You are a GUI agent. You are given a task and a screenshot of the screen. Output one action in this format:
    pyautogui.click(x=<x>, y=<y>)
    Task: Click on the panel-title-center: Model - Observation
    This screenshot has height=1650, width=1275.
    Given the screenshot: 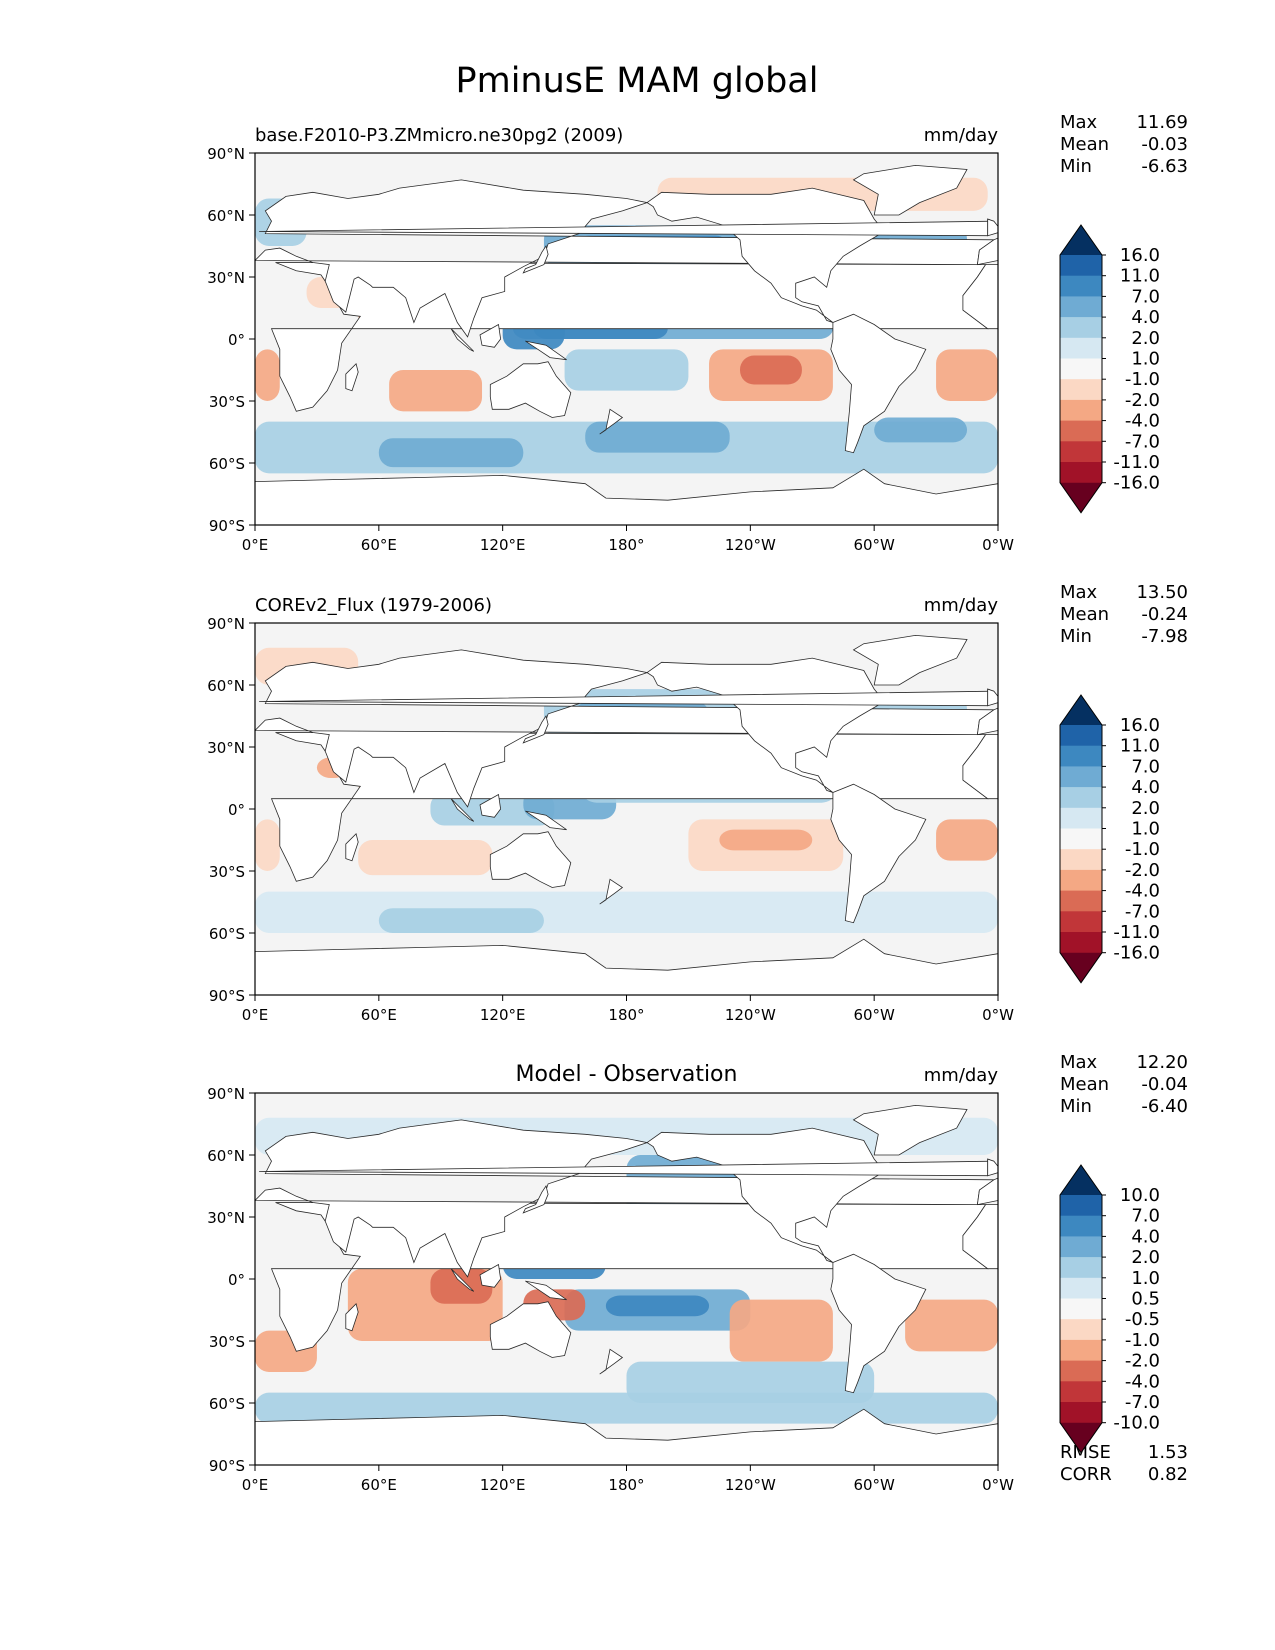 What is the action you would take?
    pyautogui.click(x=627, y=1074)
    